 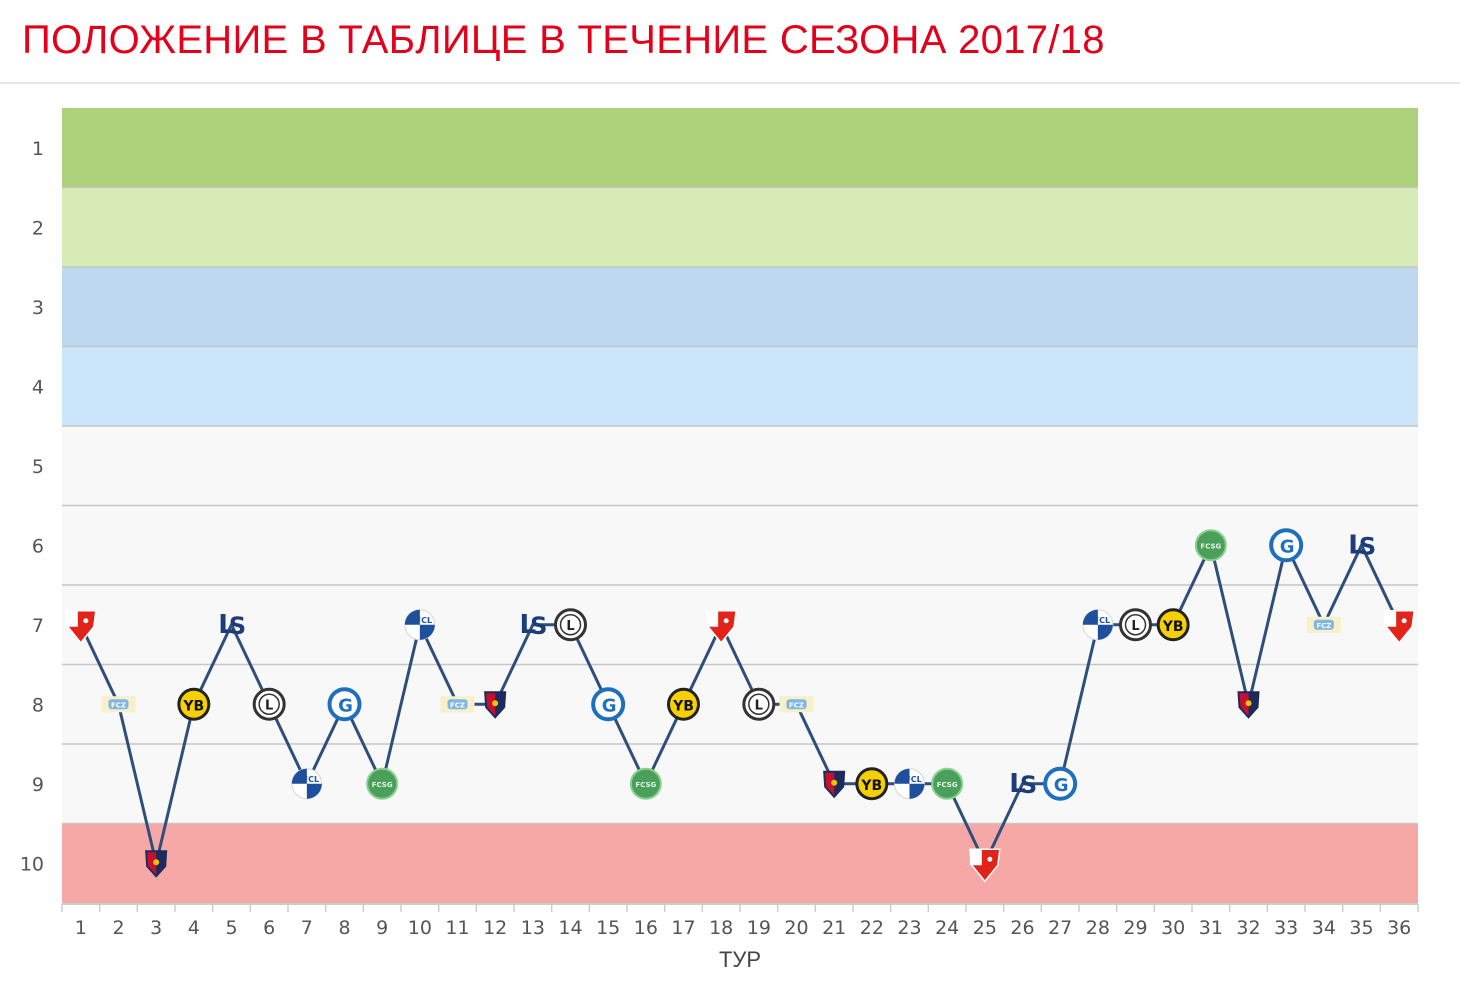 I want to click on x-tick-label: 33, so click(x=1286, y=928).